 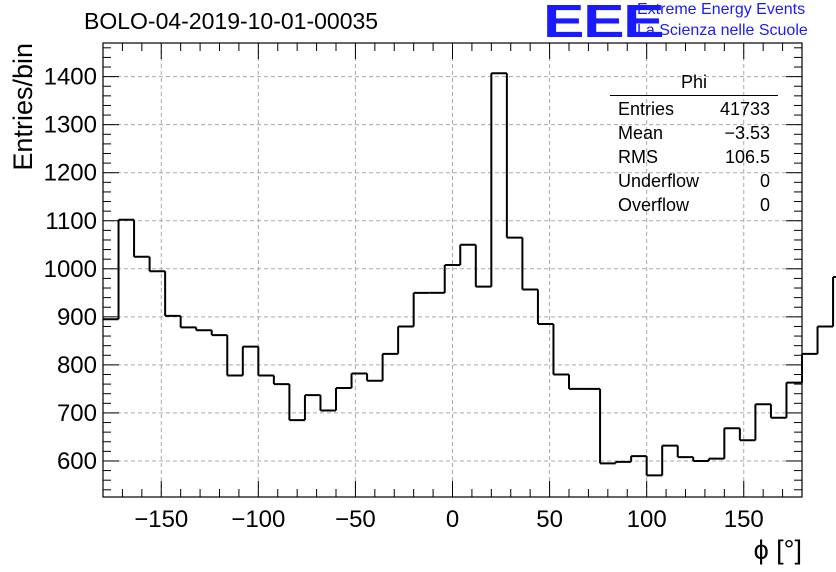 I want to click on stats-label: Overflow, so click(x=654, y=205).